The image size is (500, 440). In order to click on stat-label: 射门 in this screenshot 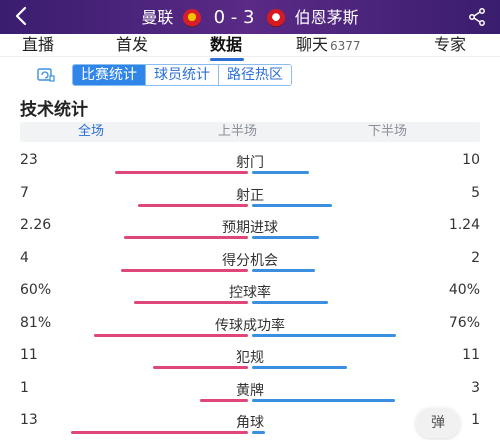, I will do `click(250, 163)`.